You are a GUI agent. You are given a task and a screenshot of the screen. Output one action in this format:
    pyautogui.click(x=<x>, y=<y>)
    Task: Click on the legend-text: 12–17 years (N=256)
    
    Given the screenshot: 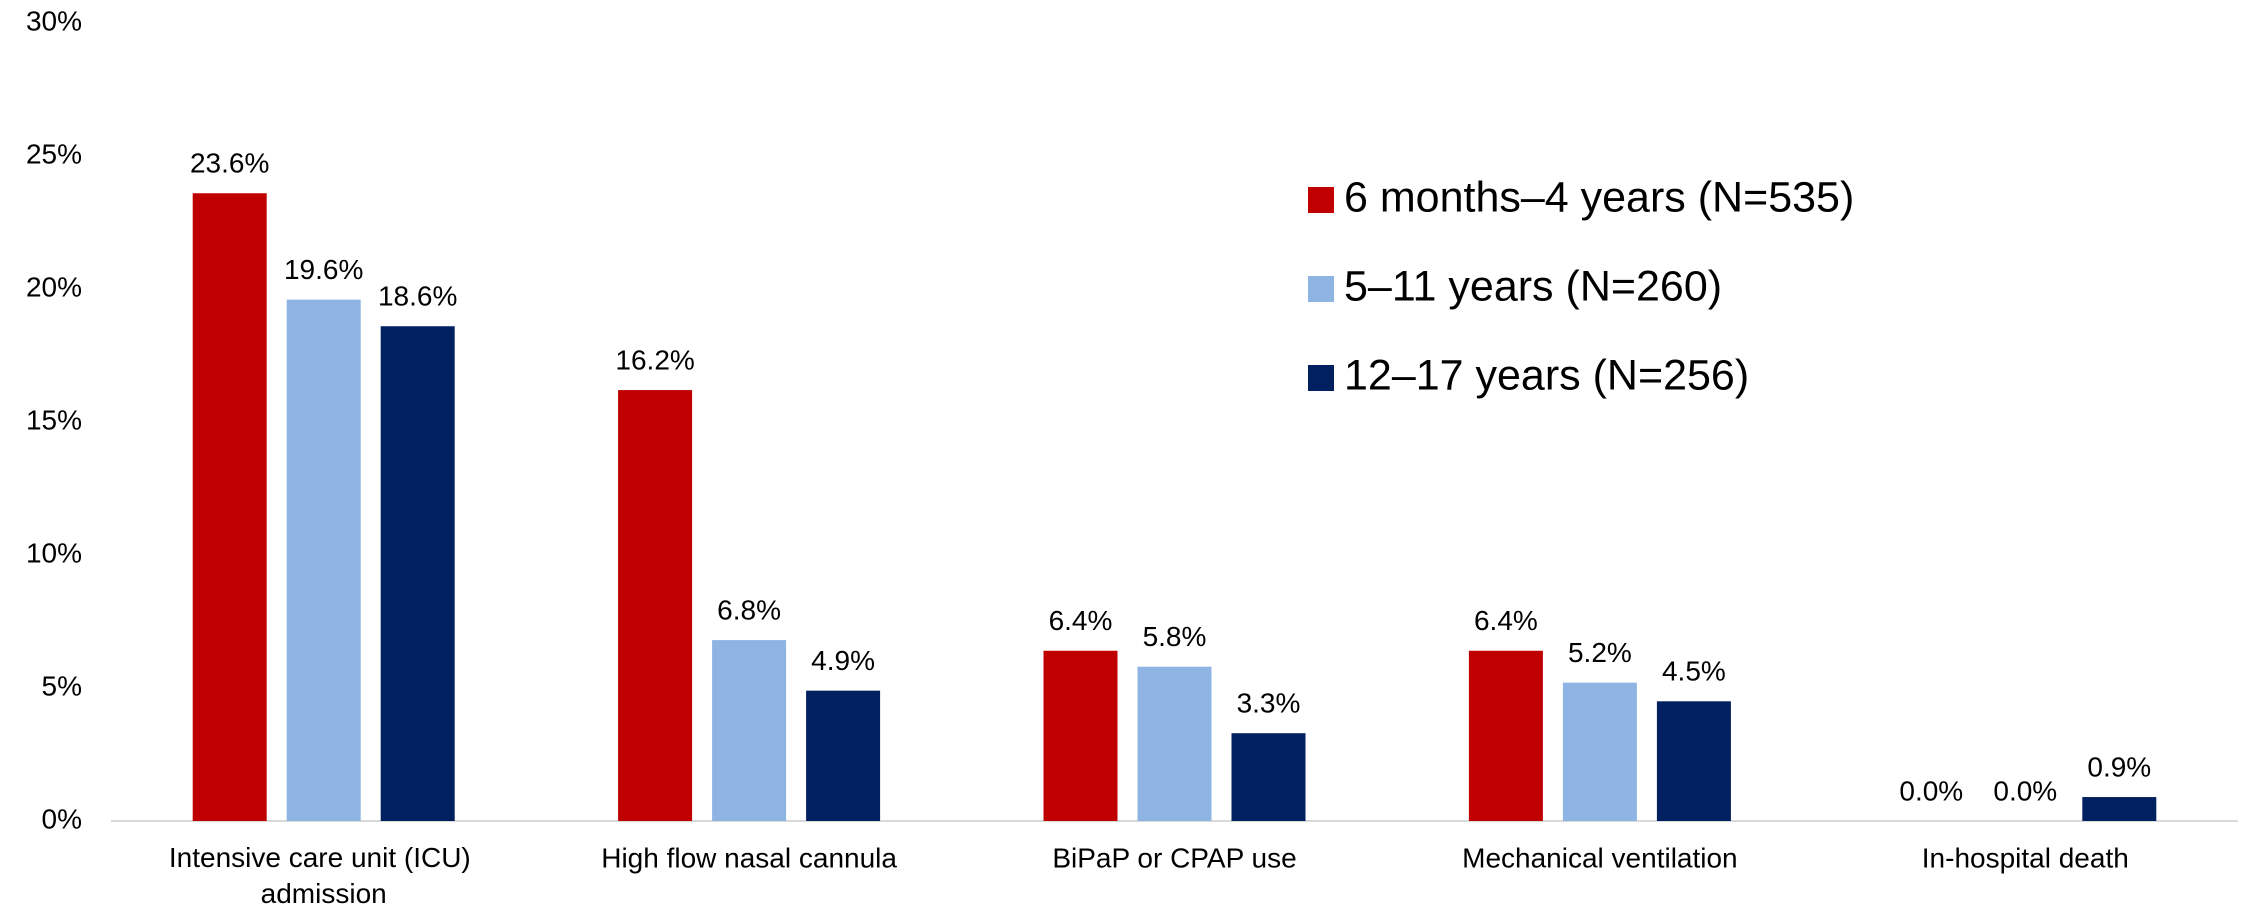 What is the action you would take?
    pyautogui.click(x=1546, y=375)
    